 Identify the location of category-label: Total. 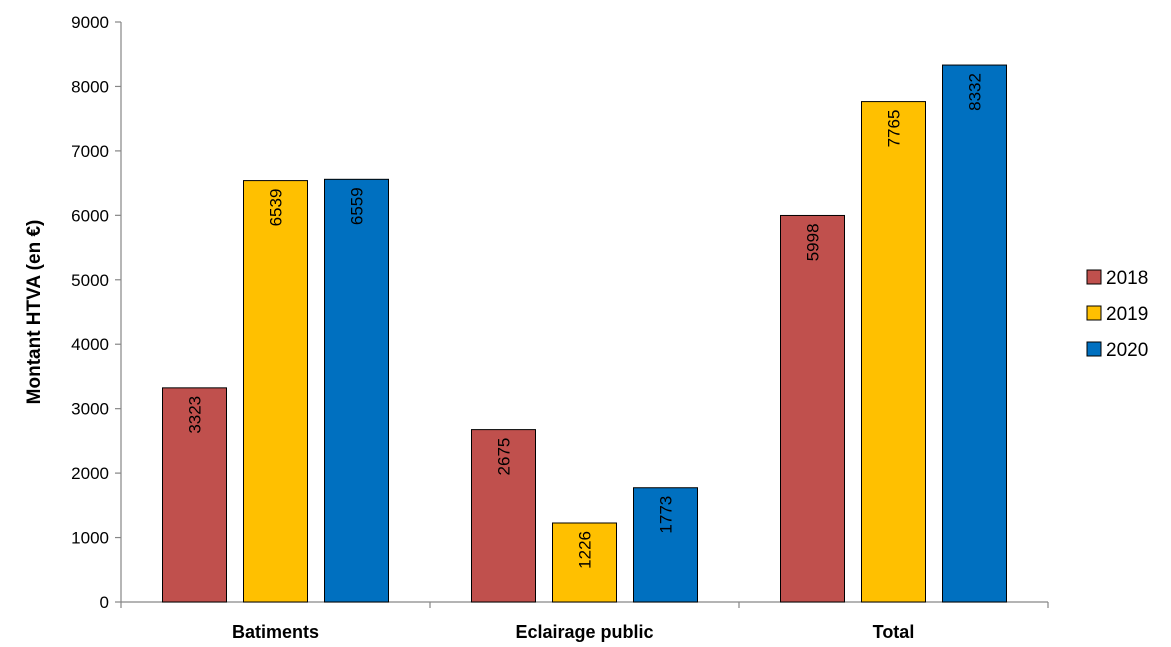
(894, 632).